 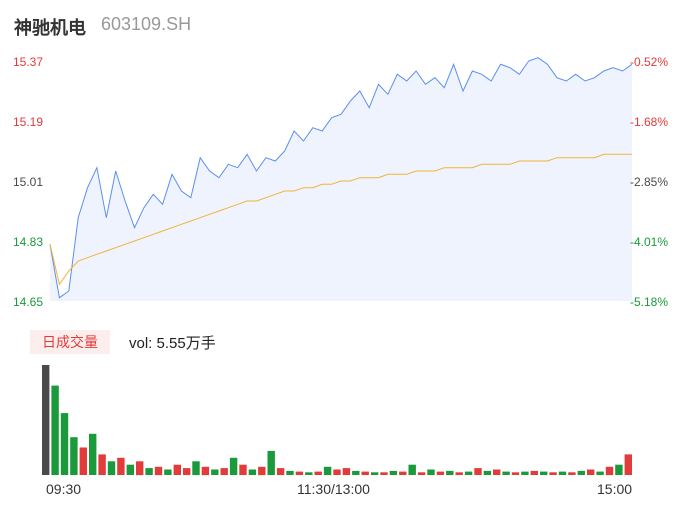 I want to click on y-tick-right-4: -5.18%, so click(x=649, y=302).